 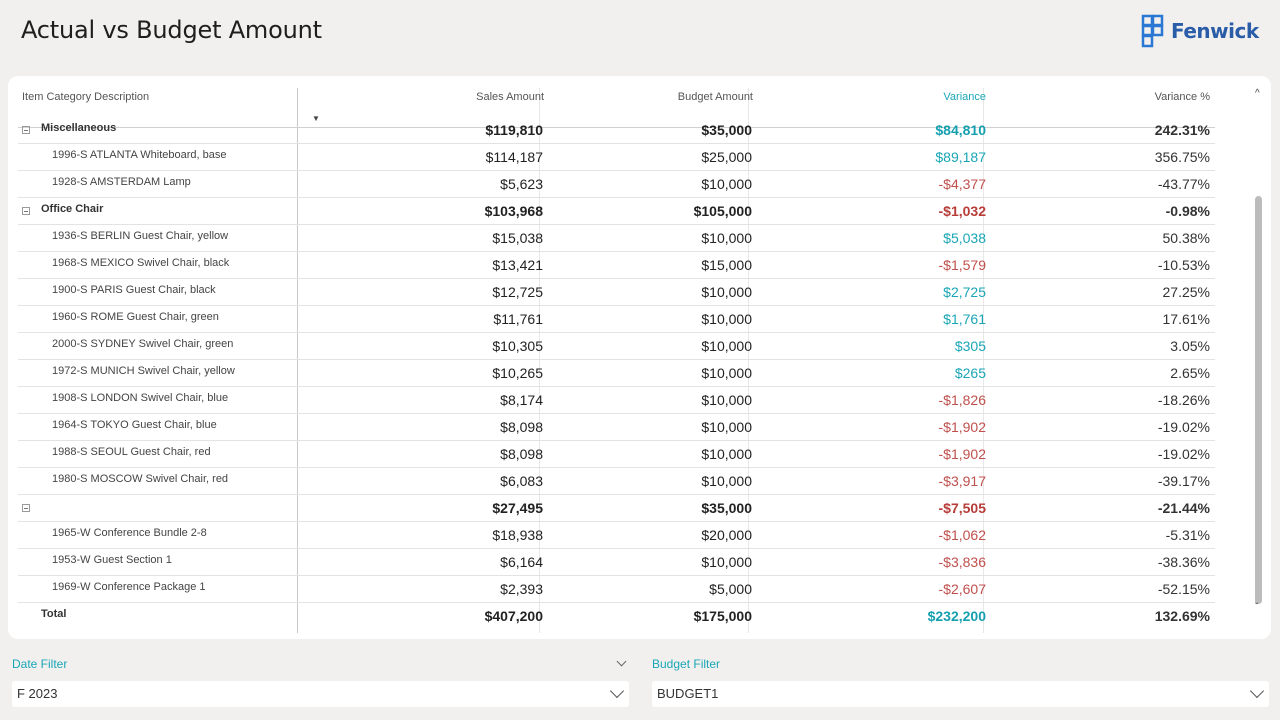 What do you see at coordinates (964, 97) in the screenshot?
I see `header-variance: Variance` at bounding box center [964, 97].